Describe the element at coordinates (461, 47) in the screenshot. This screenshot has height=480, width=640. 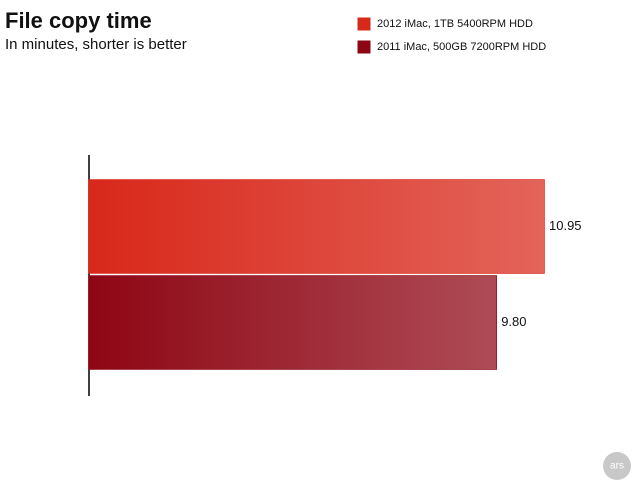
I see `legend-label: 2011 iMac, 500GB 7200RPM HDD` at that location.